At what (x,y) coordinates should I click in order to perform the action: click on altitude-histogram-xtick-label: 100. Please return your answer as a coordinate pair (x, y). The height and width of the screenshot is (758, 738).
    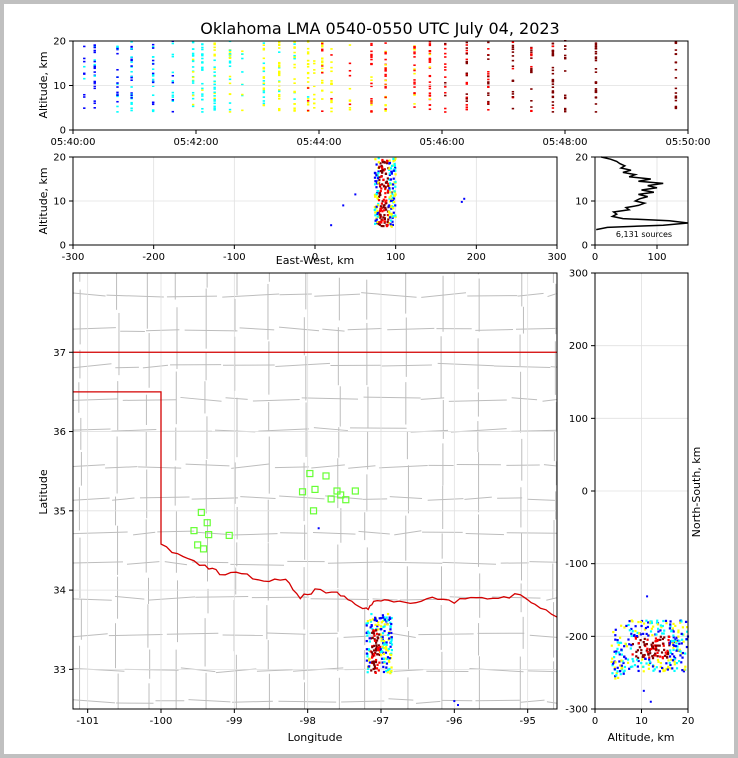
    Looking at the image, I should click on (656, 257).